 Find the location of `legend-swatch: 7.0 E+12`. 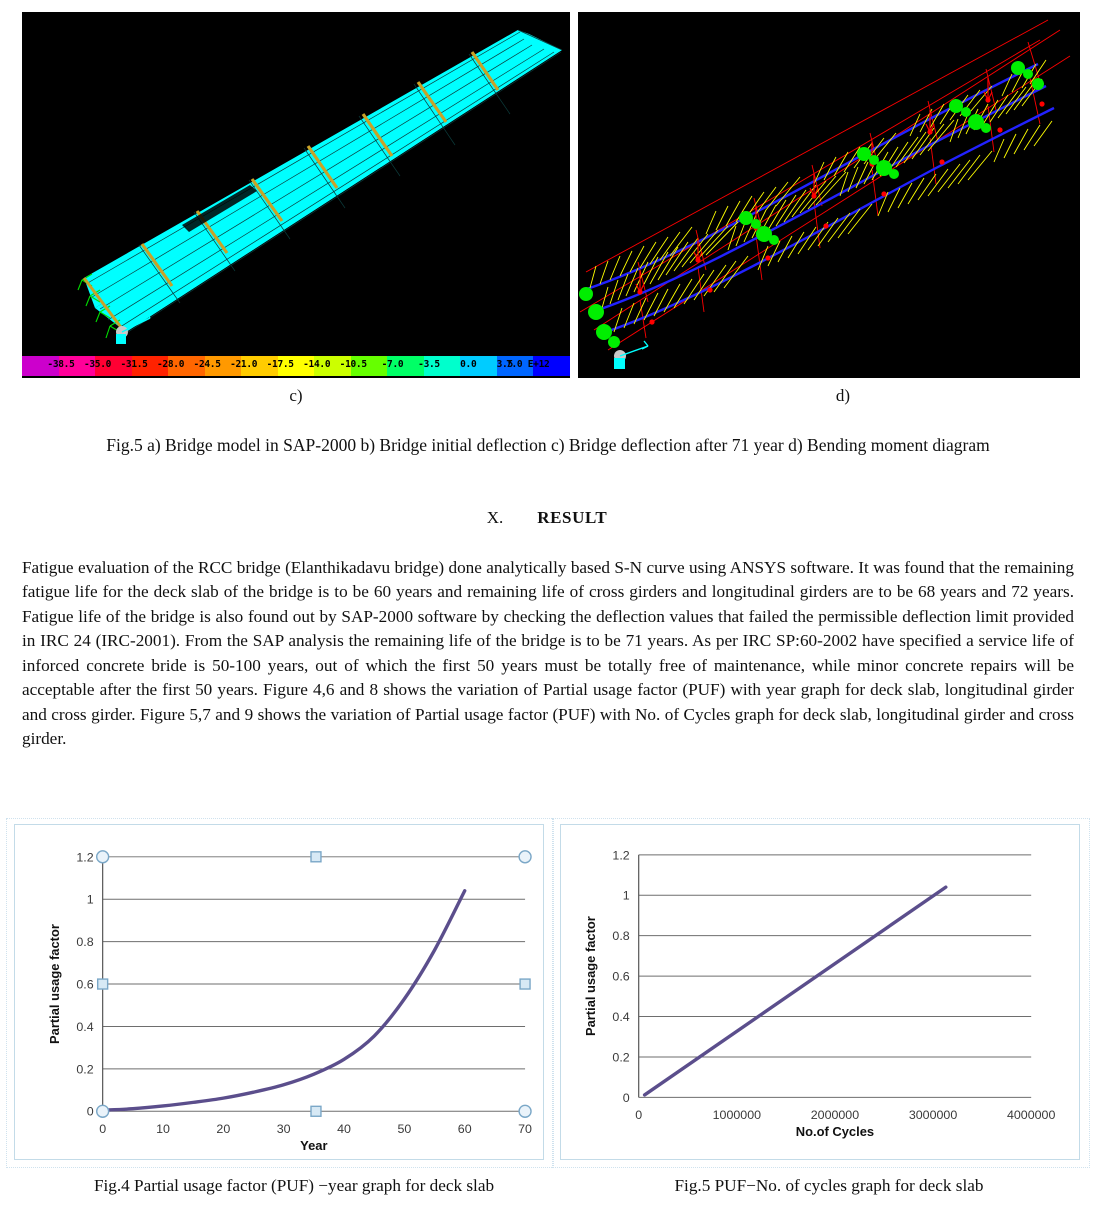

legend-swatch: 7.0 E+12 is located at coordinates (523, 366).